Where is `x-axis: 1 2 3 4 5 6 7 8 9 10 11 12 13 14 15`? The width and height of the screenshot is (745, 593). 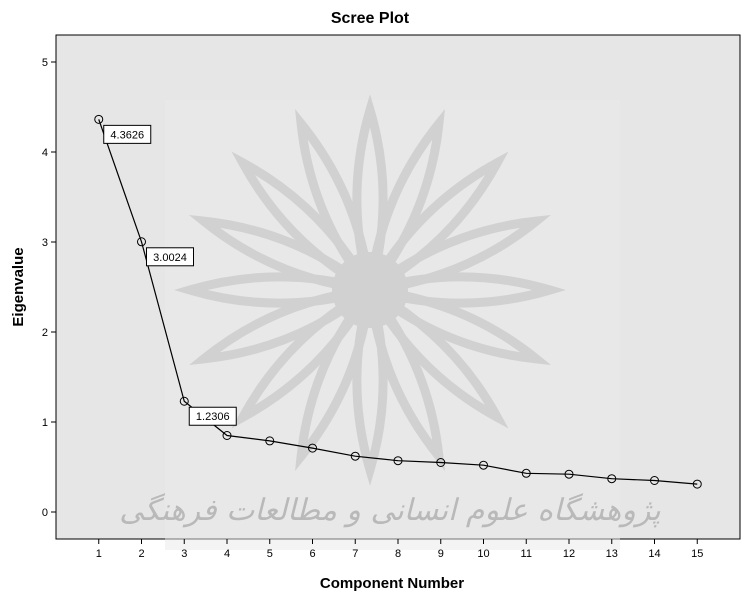
x-axis: 1 2 3 4 5 6 7 8 9 10 11 12 13 14 15 is located at coordinates (399, 549).